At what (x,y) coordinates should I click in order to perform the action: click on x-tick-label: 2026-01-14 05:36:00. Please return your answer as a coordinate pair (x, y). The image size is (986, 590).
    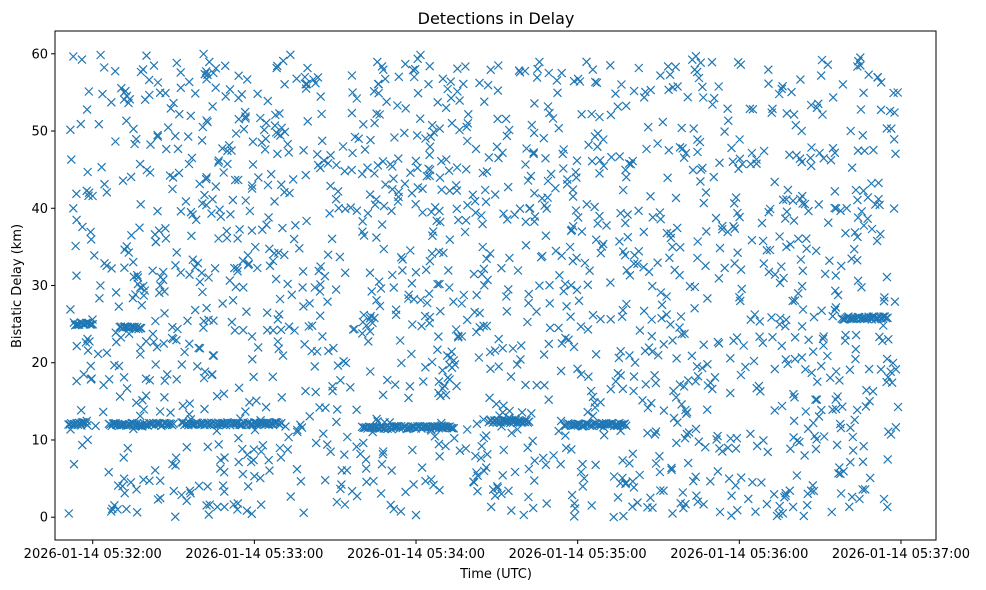
    Looking at the image, I should click on (739, 554).